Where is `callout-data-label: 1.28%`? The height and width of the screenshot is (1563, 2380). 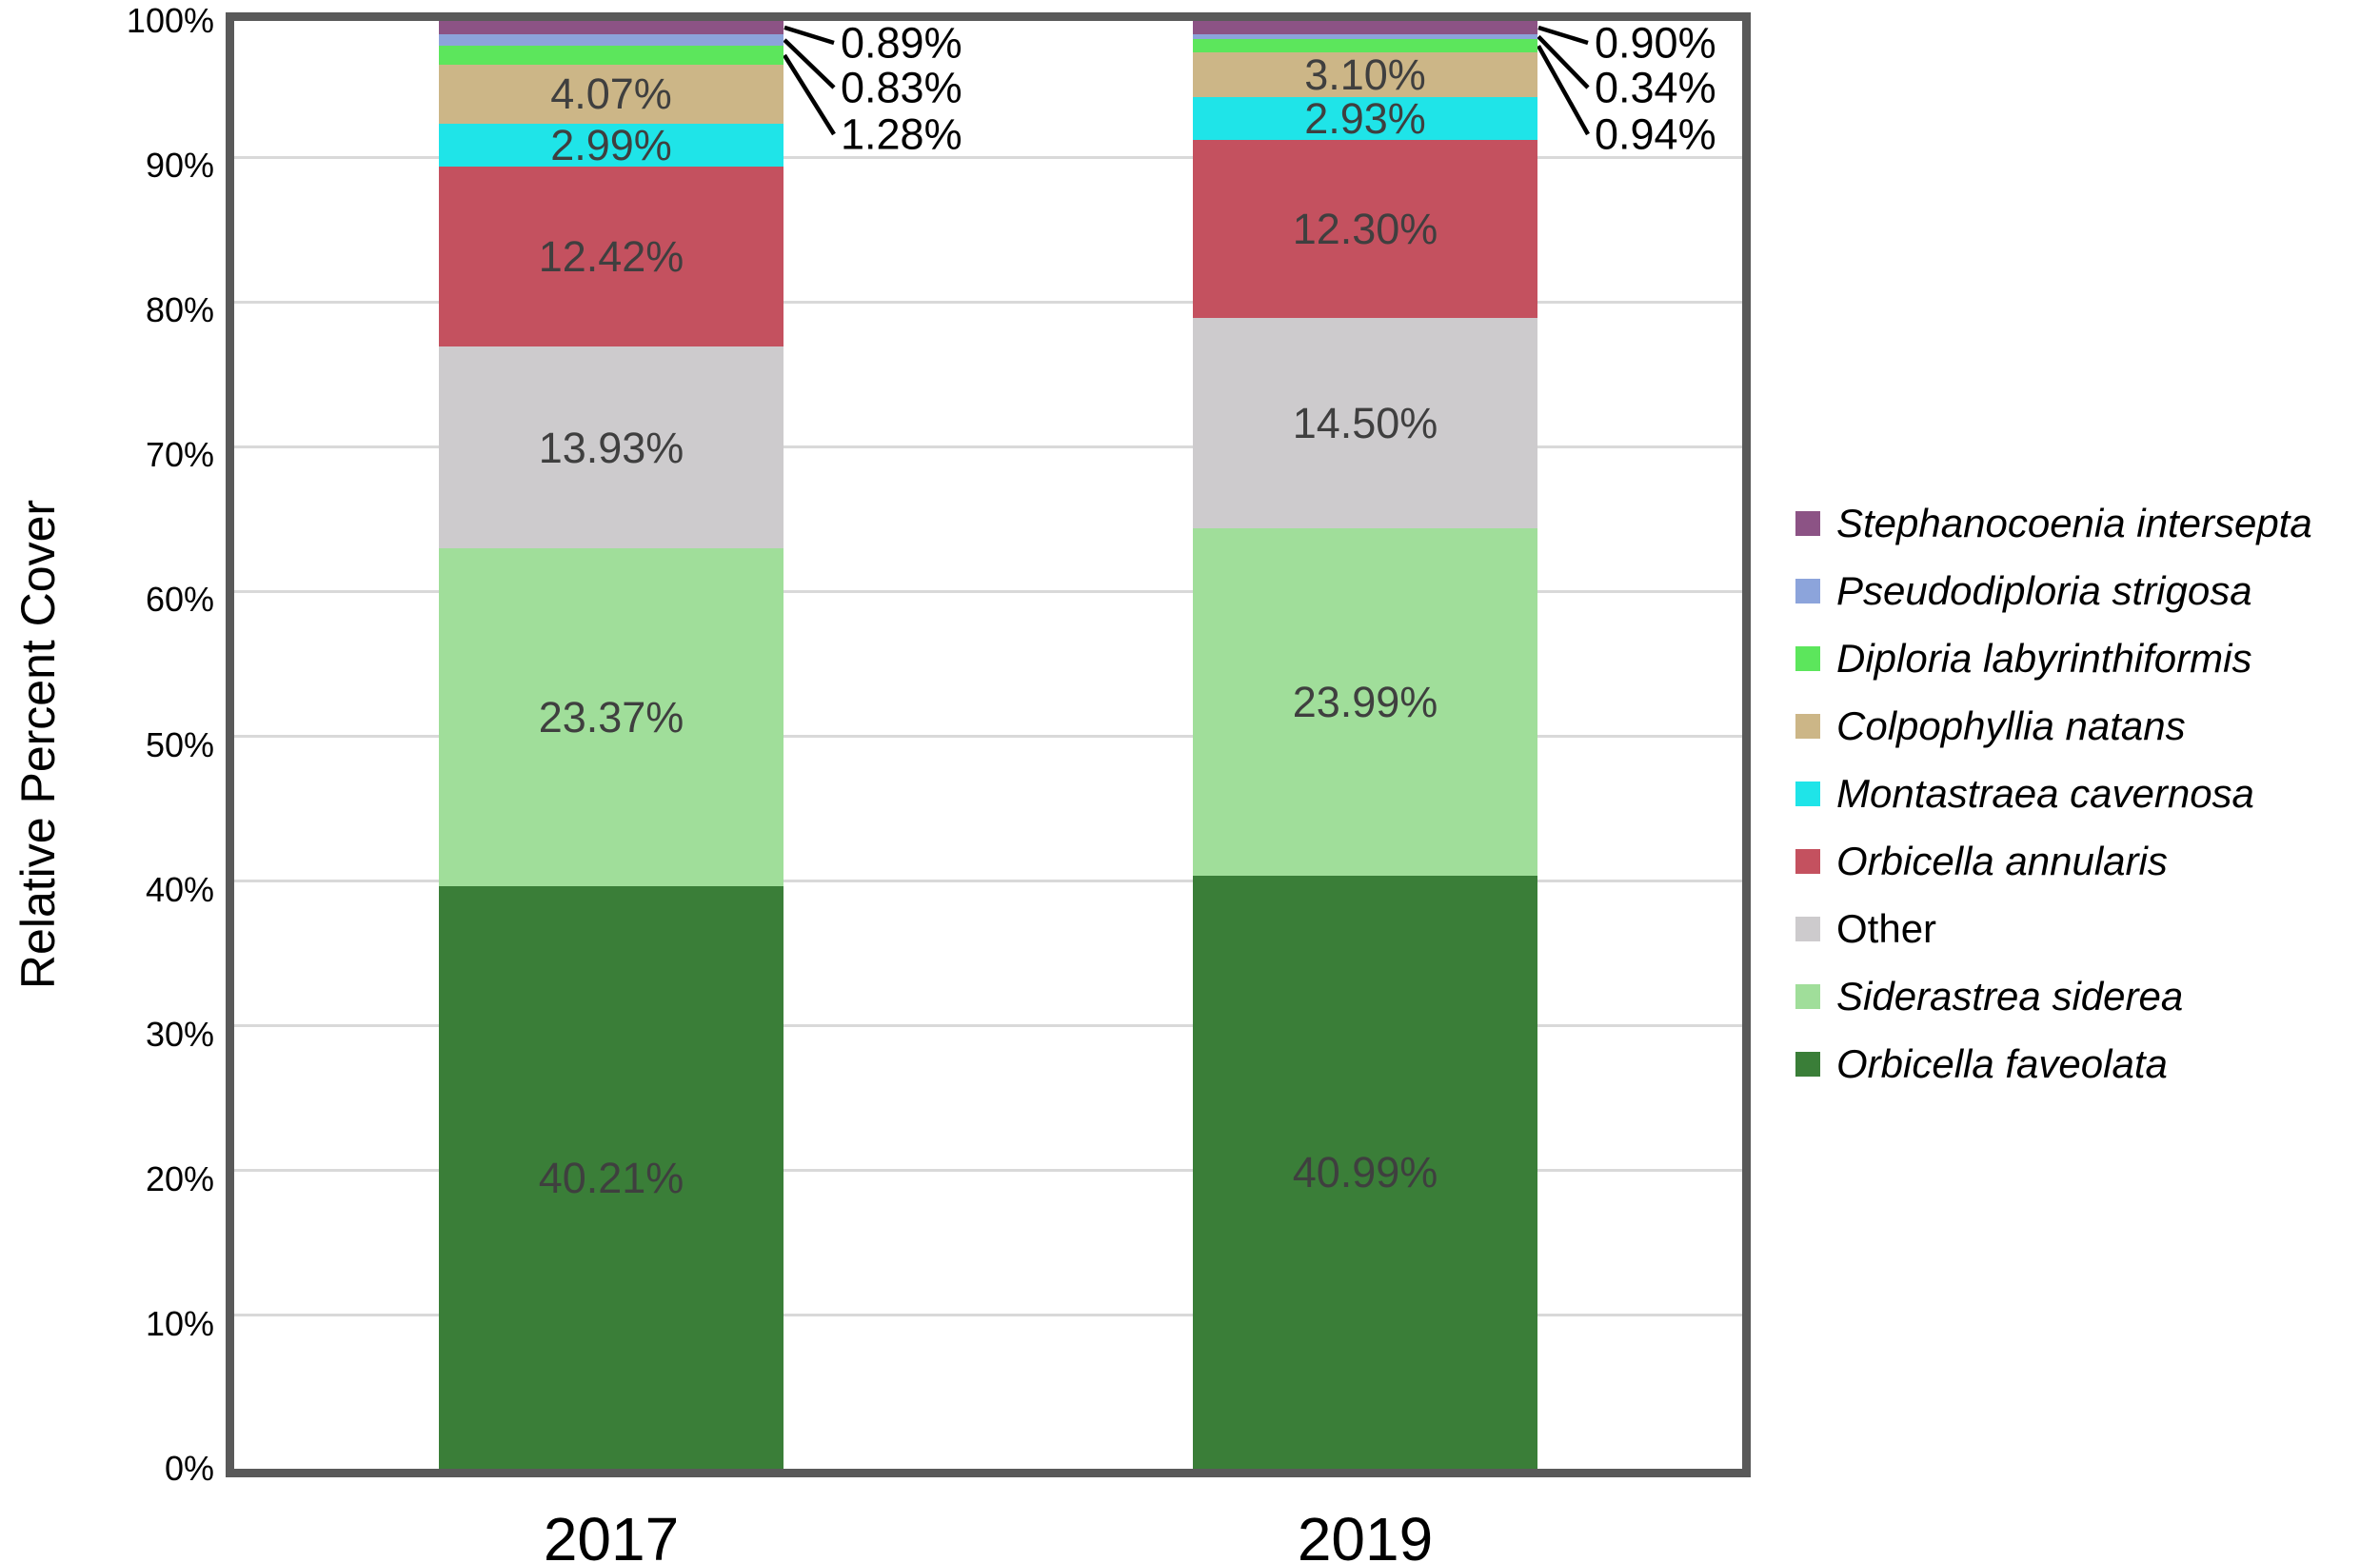
callout-data-label: 1.28% is located at coordinates (901, 134).